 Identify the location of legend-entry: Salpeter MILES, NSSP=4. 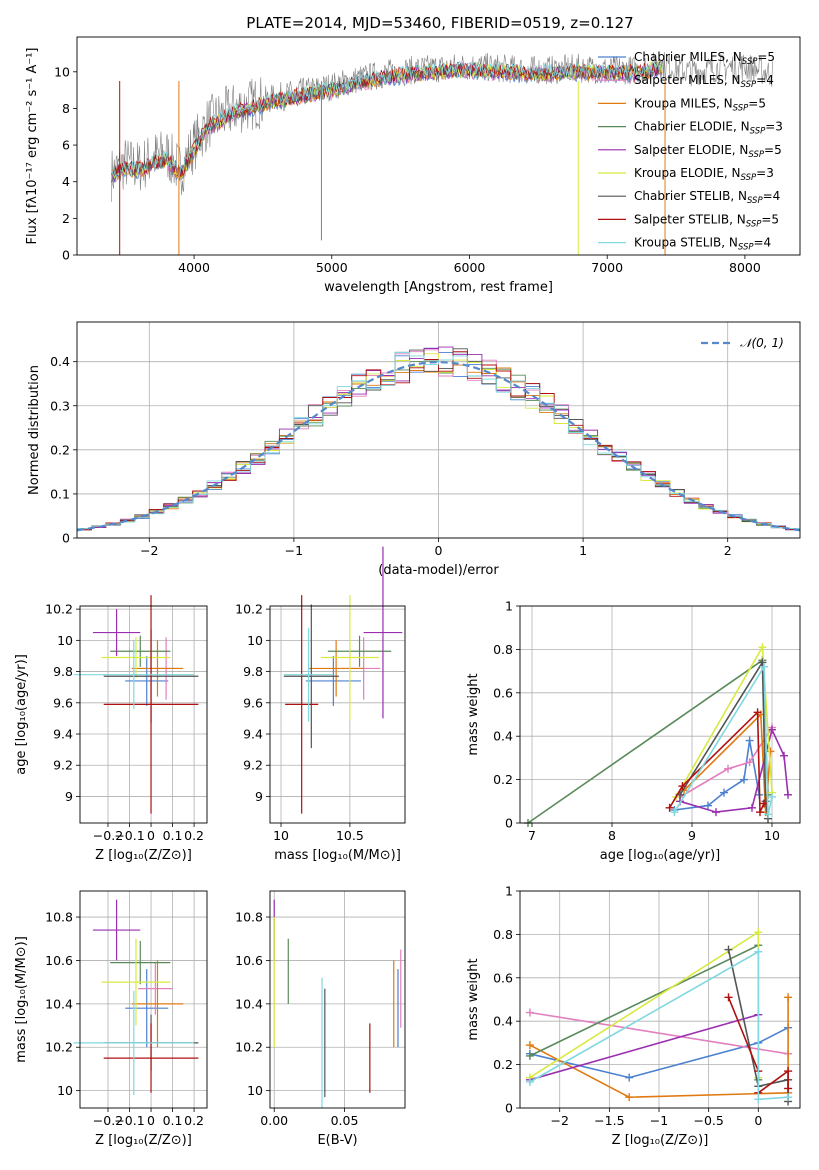
(704, 81).